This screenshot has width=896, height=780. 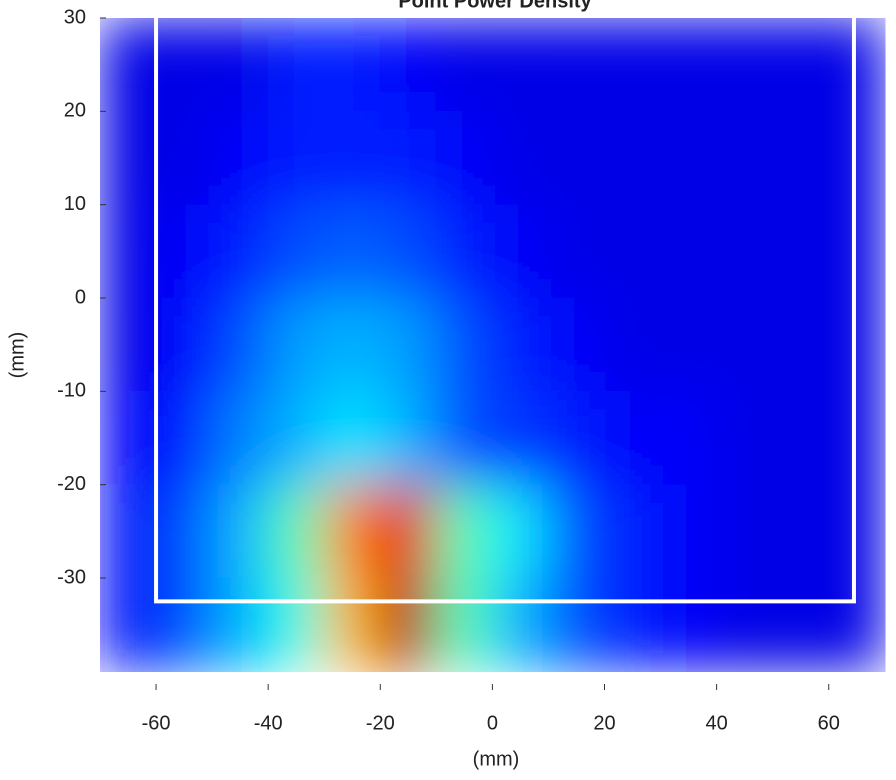 What do you see at coordinates (75, 204) in the screenshot?
I see `y-tick-label: 10` at bounding box center [75, 204].